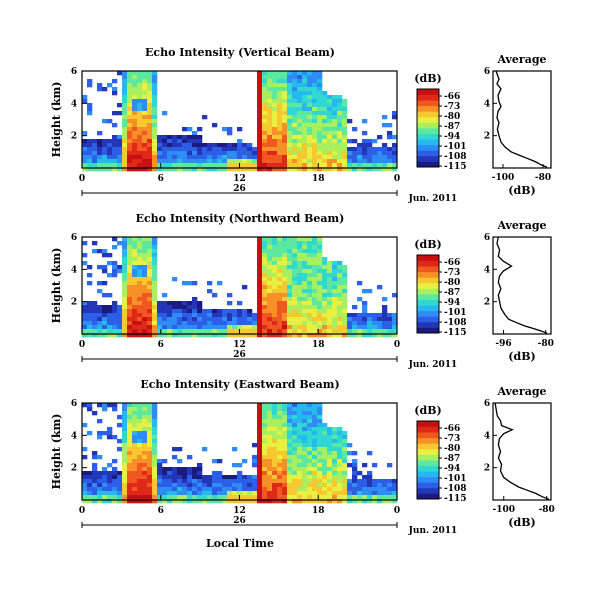 Image resolution: width=610 pixels, height=602 pixels. I want to click on avg-x-tick-label: -80, so click(547, 510).